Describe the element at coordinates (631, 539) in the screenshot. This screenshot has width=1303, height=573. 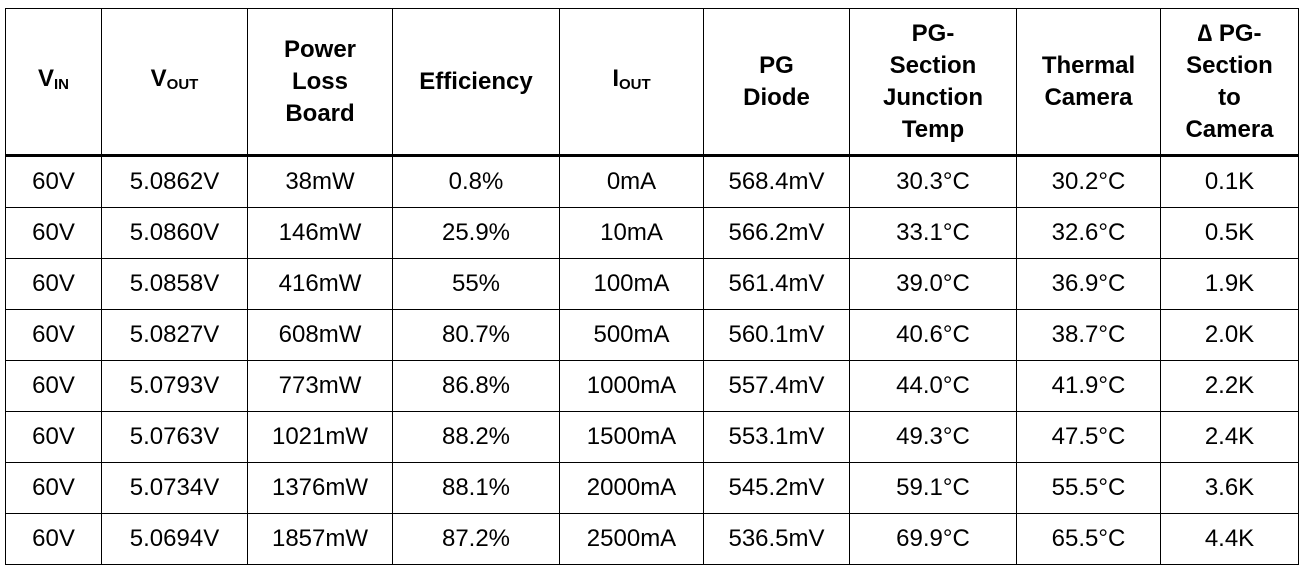
I see `table-cell: 2500mA` at that location.